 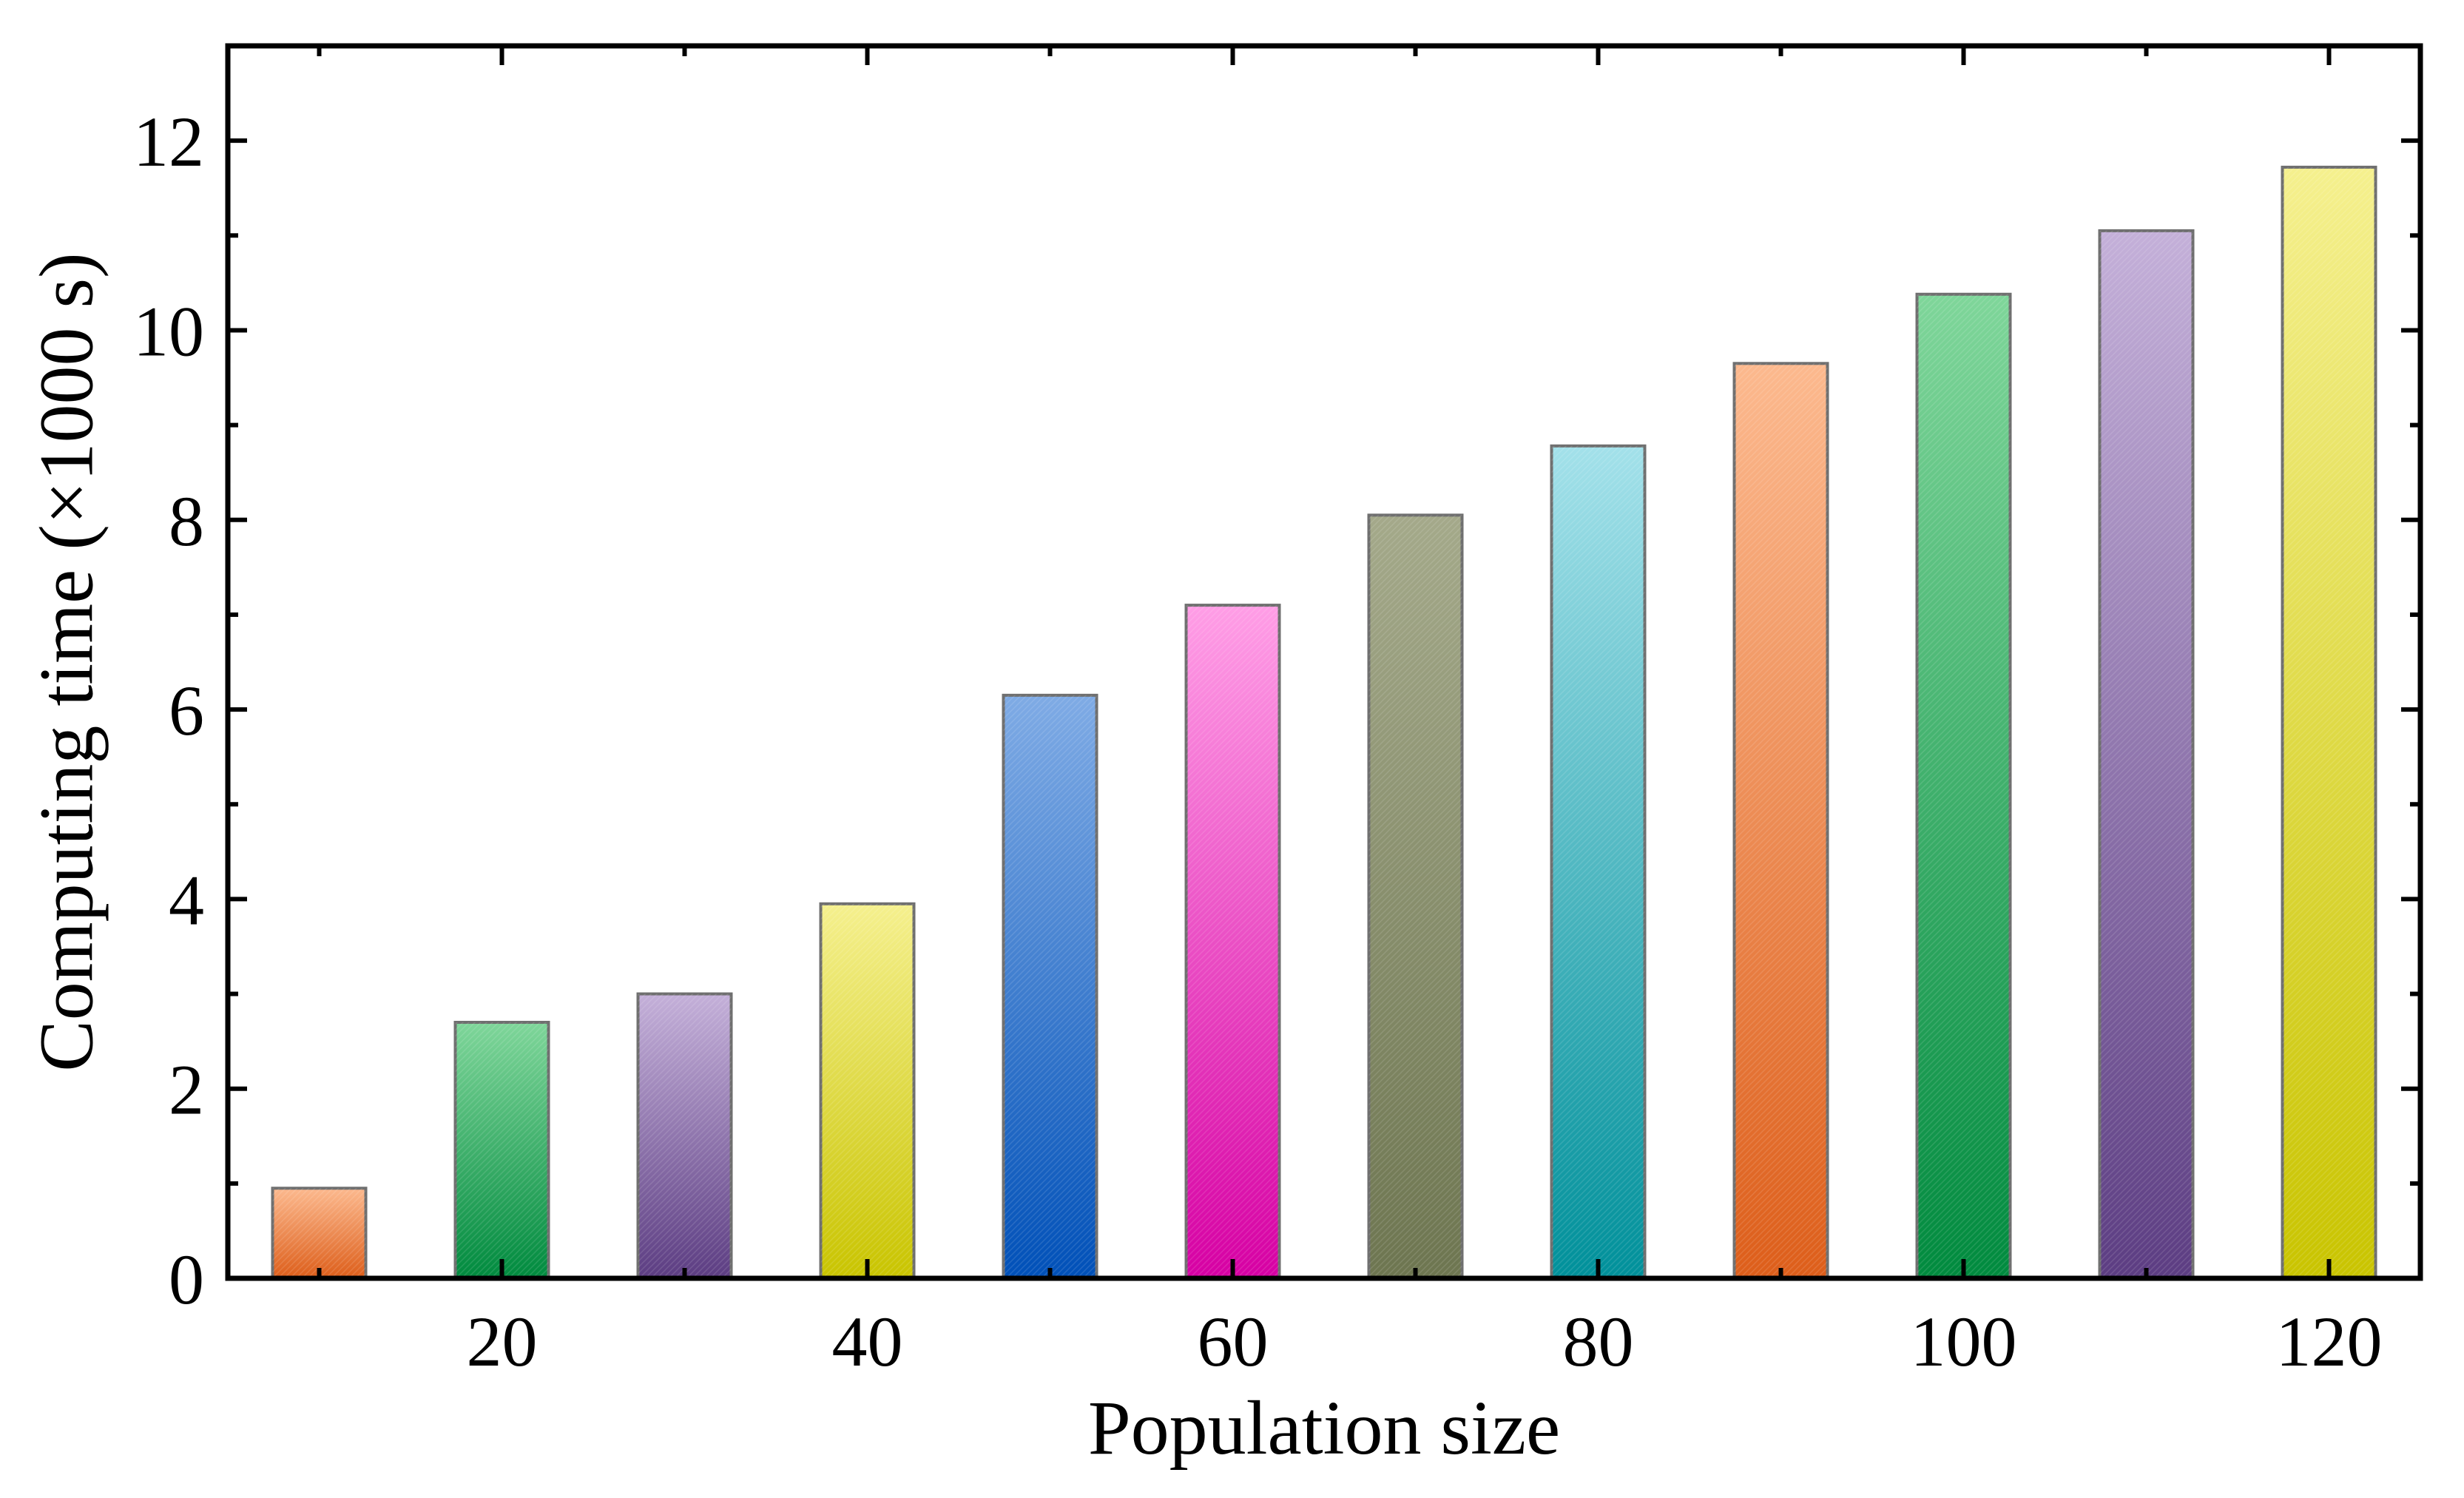 What do you see at coordinates (1964, 1341) in the screenshot?
I see `x-tick-label: 100` at bounding box center [1964, 1341].